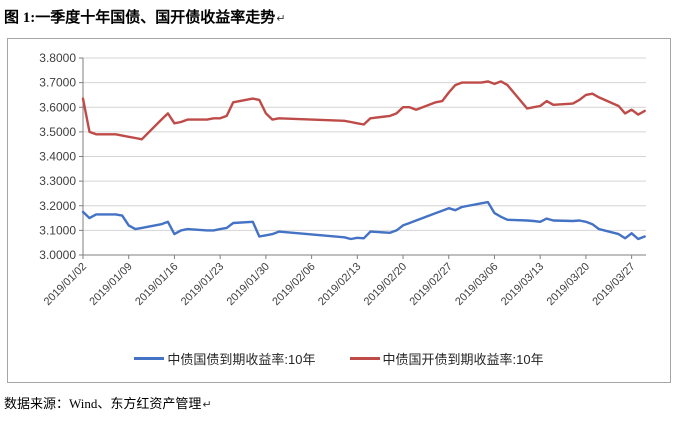  What do you see at coordinates (57, 132) in the screenshot?
I see `y-axis-label: 3.5000` at bounding box center [57, 132].